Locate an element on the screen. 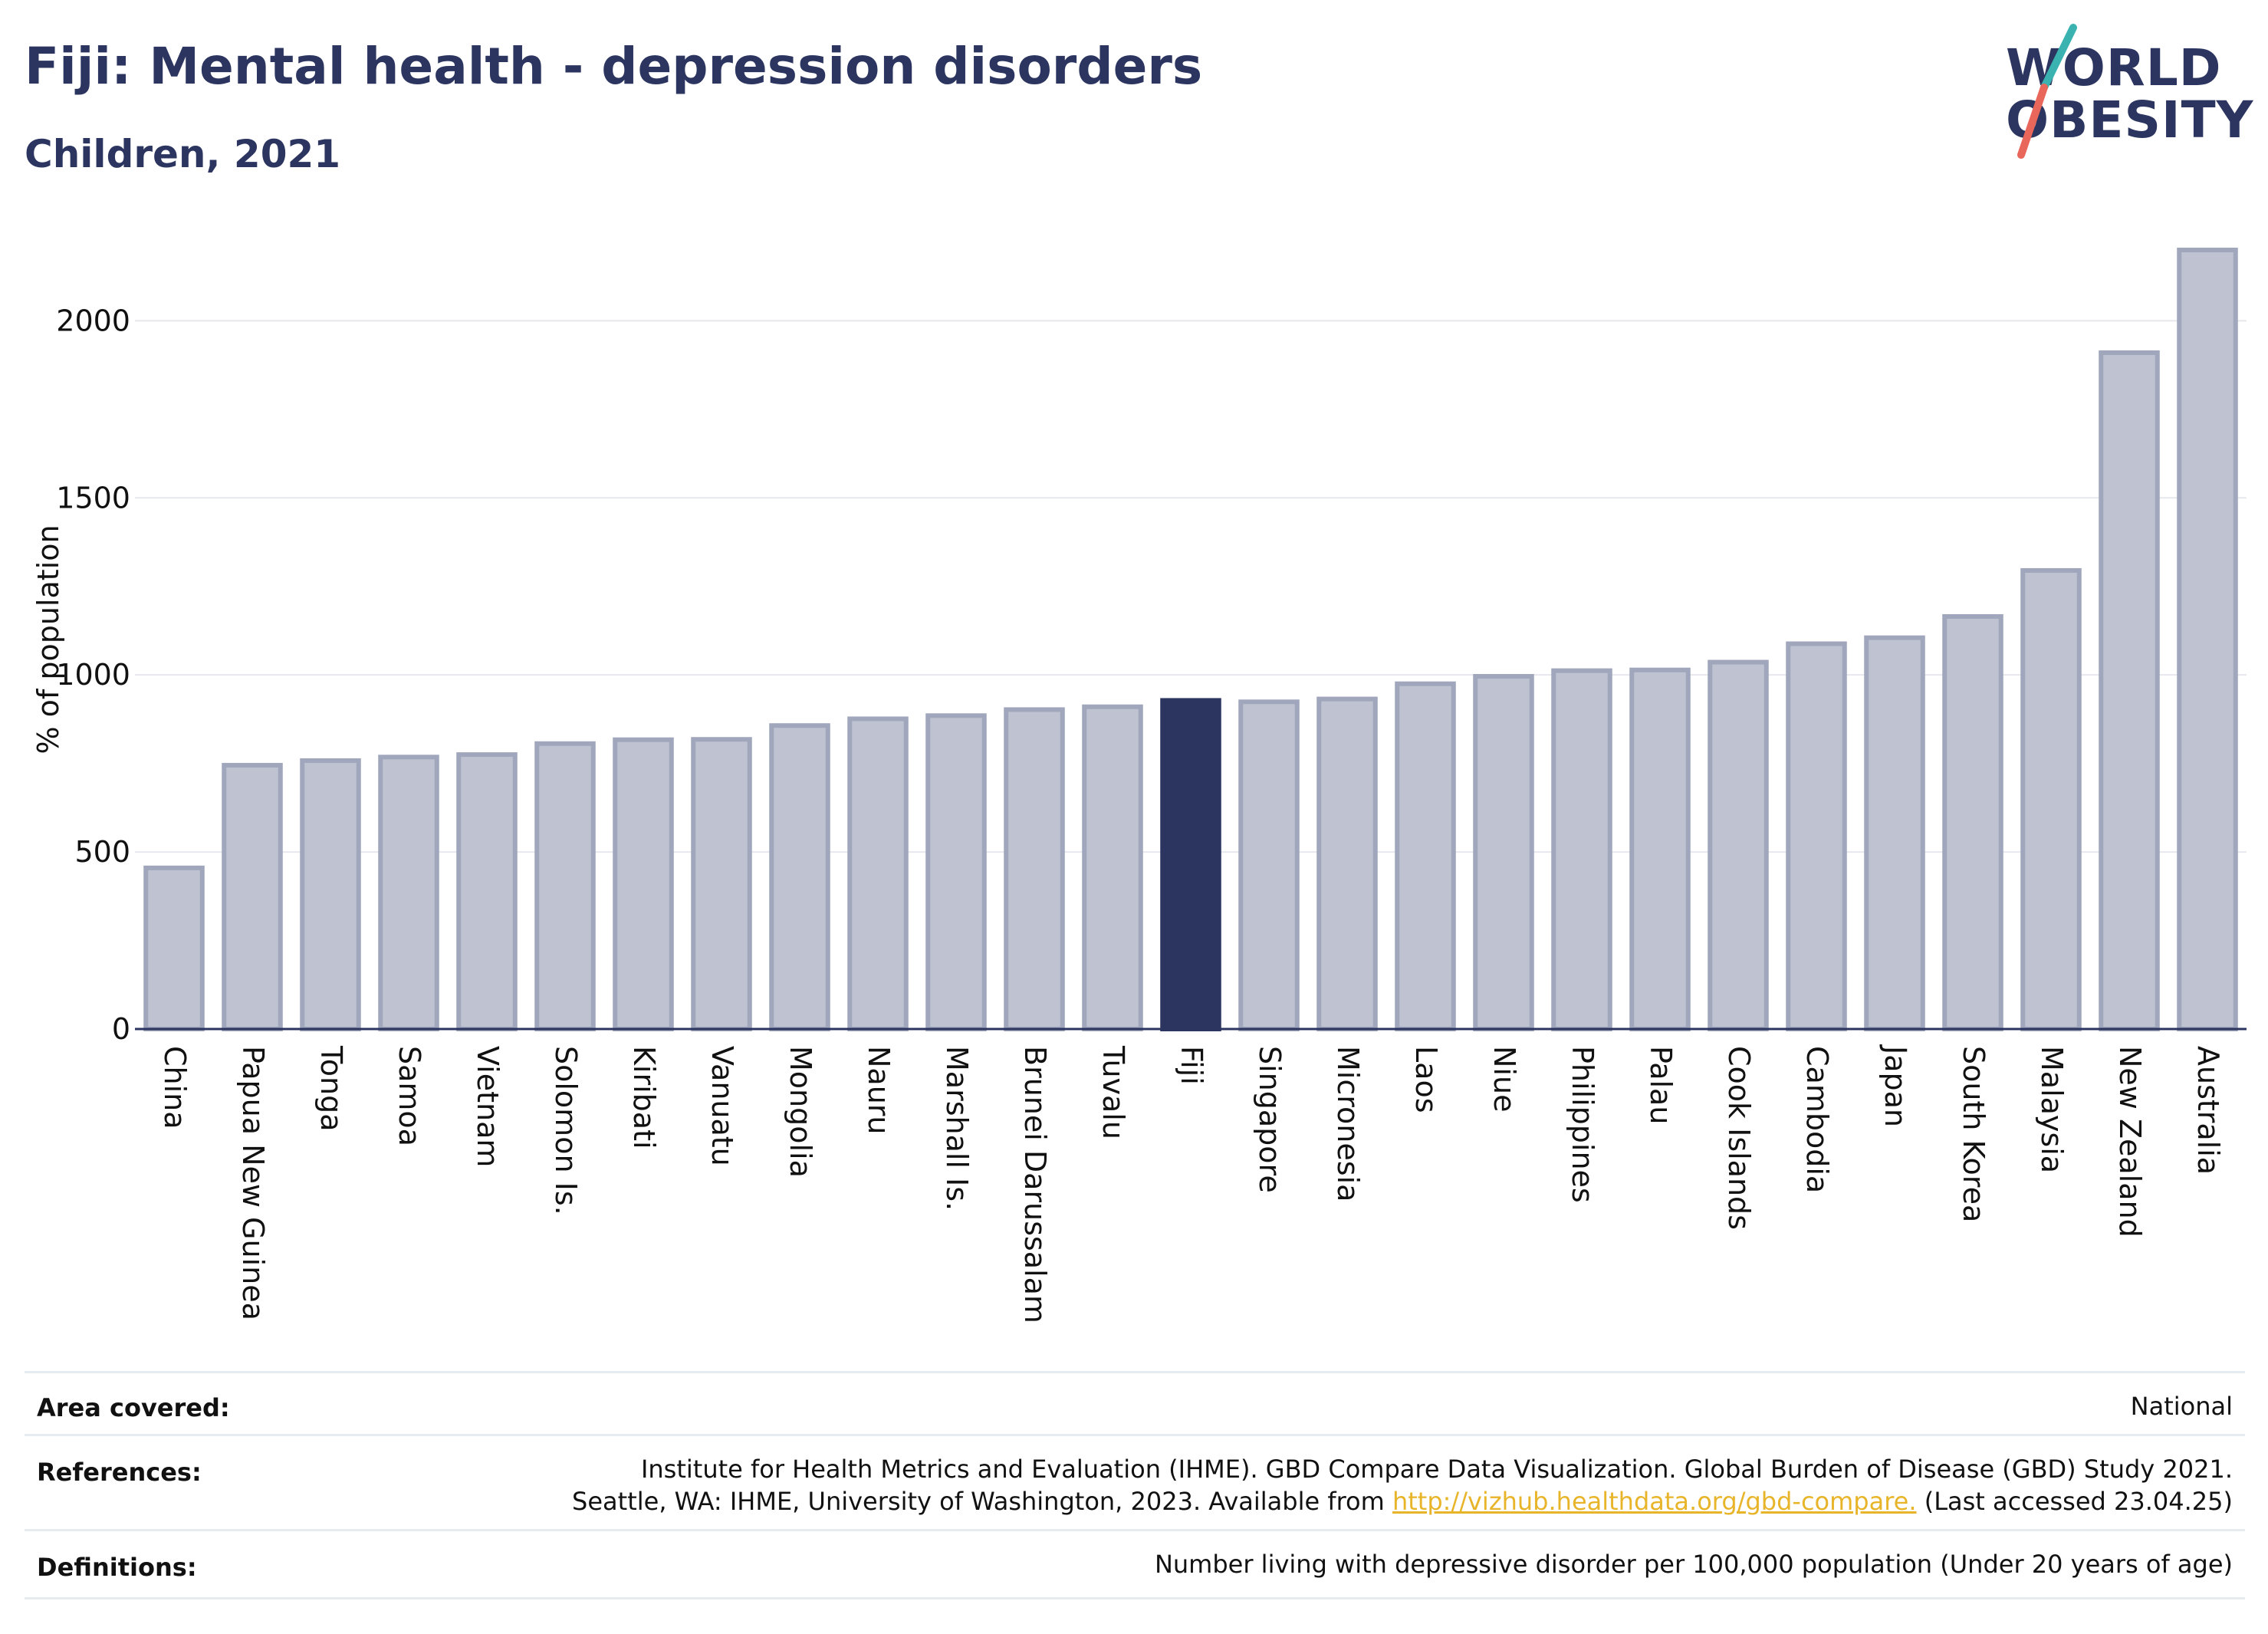  x-tick-label: South Korea is located at coordinates (1973, 1134).